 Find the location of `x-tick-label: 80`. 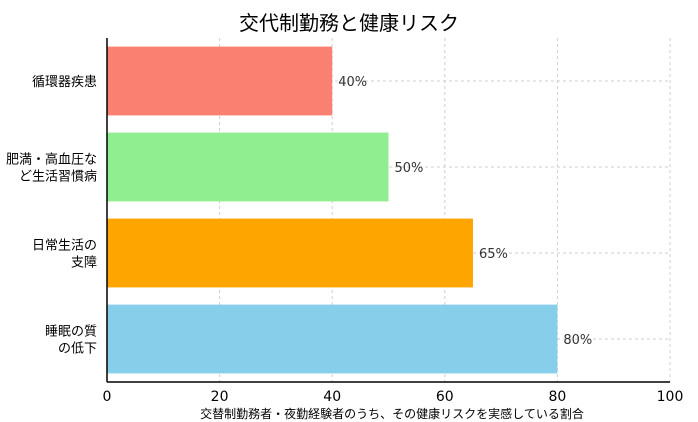

x-tick-label: 80 is located at coordinates (557, 397).